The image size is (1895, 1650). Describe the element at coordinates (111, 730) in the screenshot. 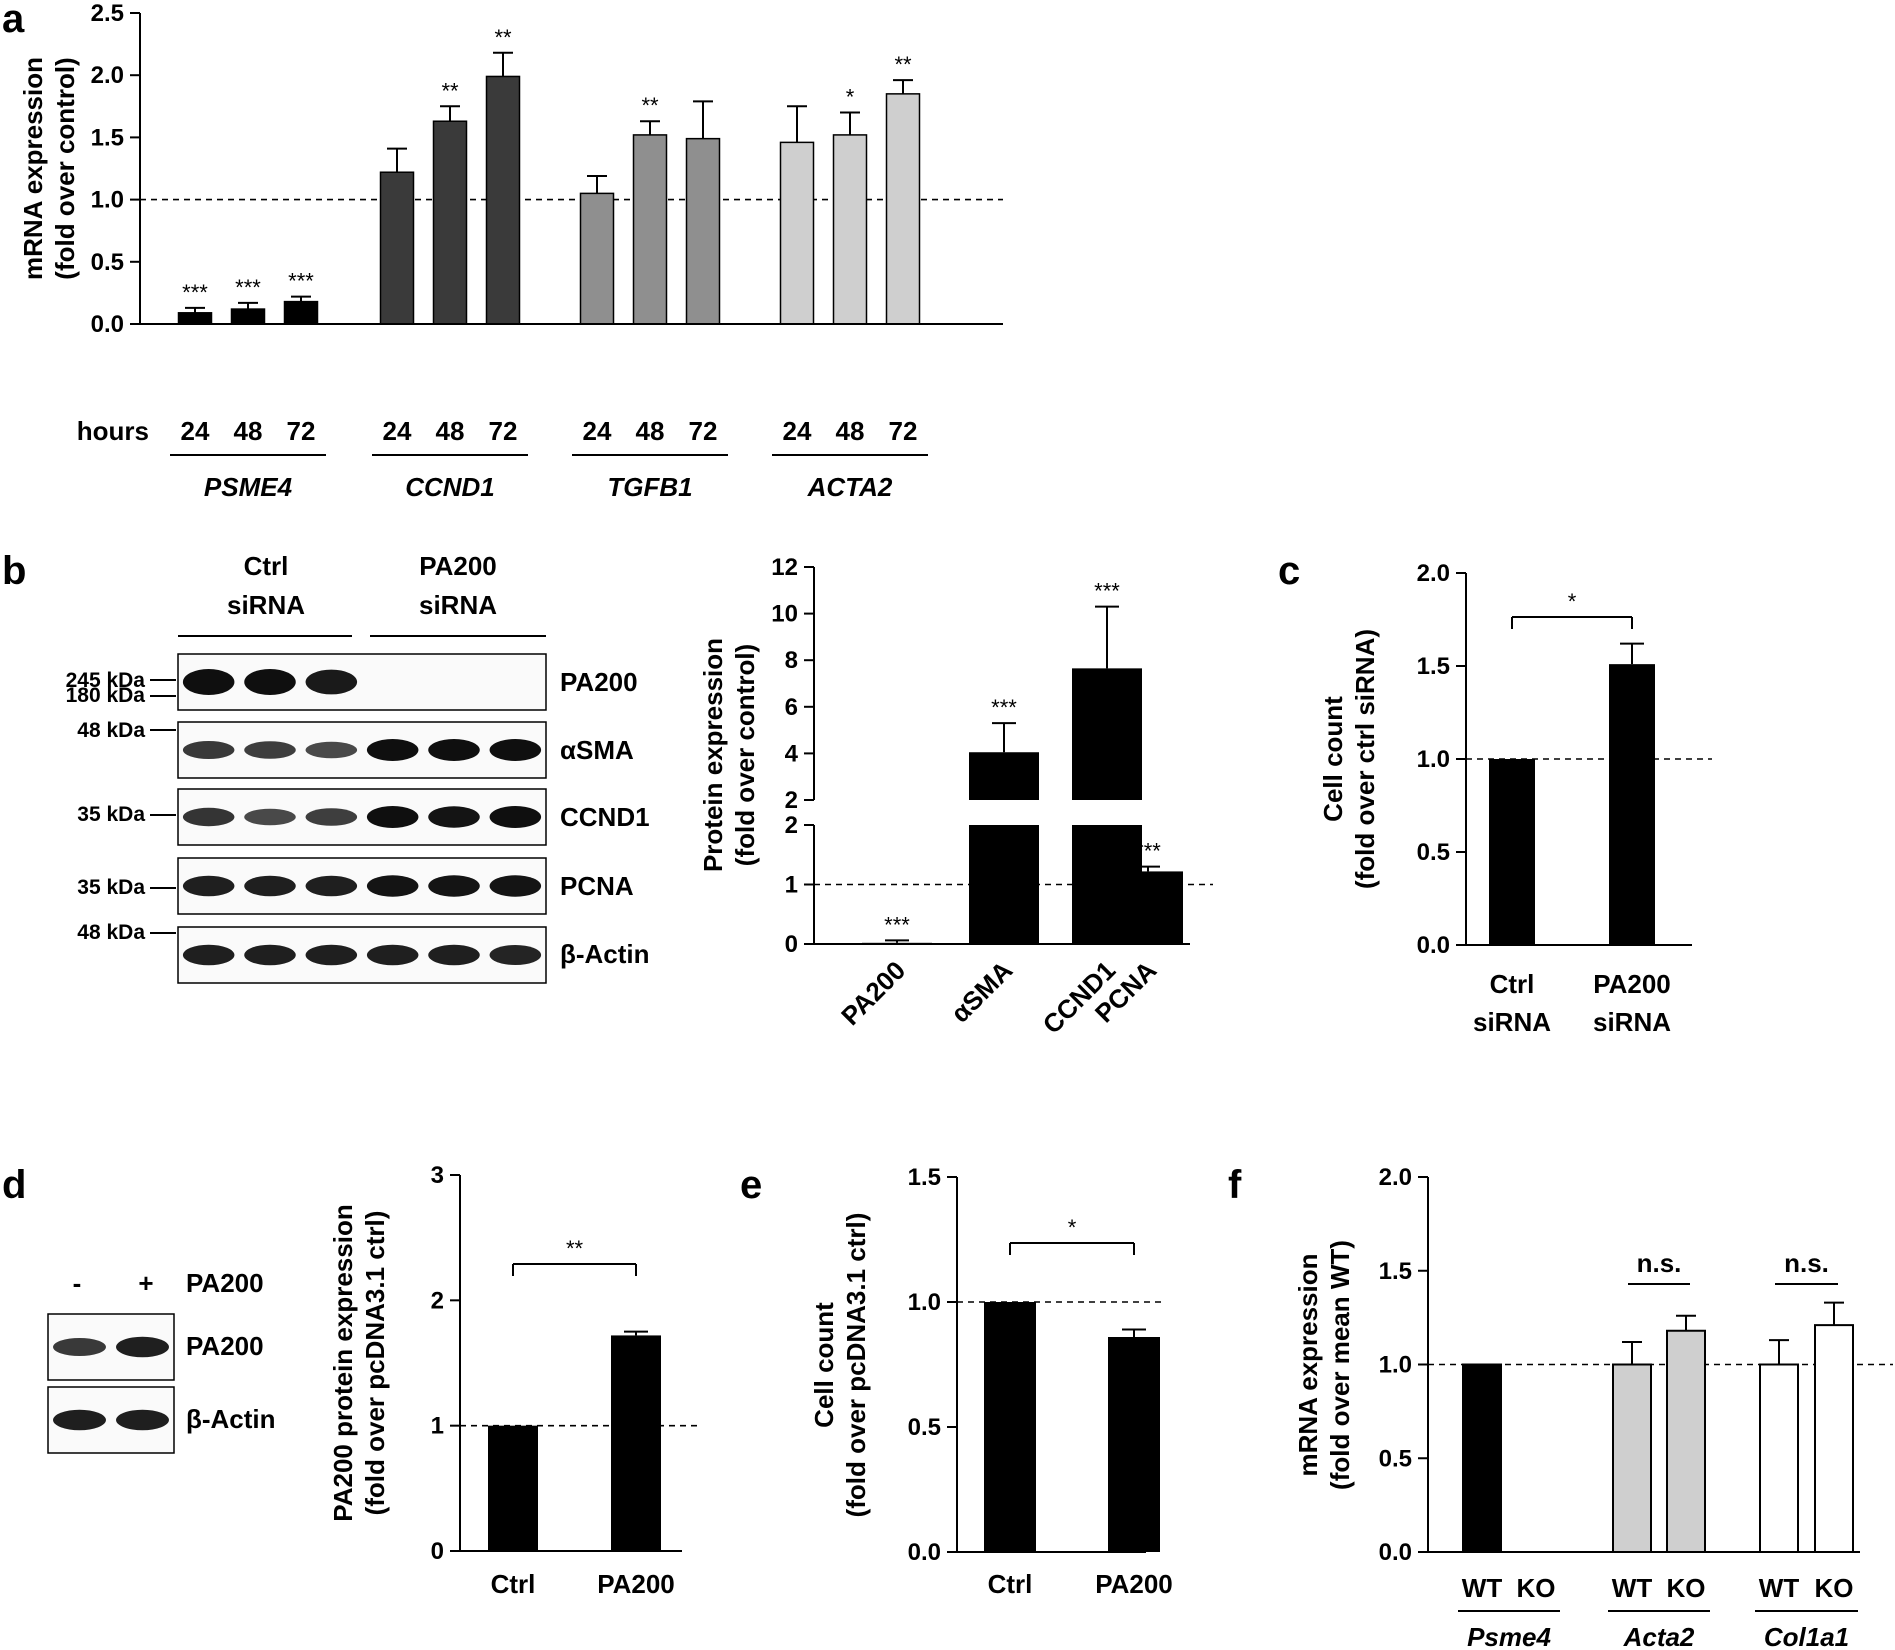

I see `kda-marker-48a: 48 kDa` at that location.